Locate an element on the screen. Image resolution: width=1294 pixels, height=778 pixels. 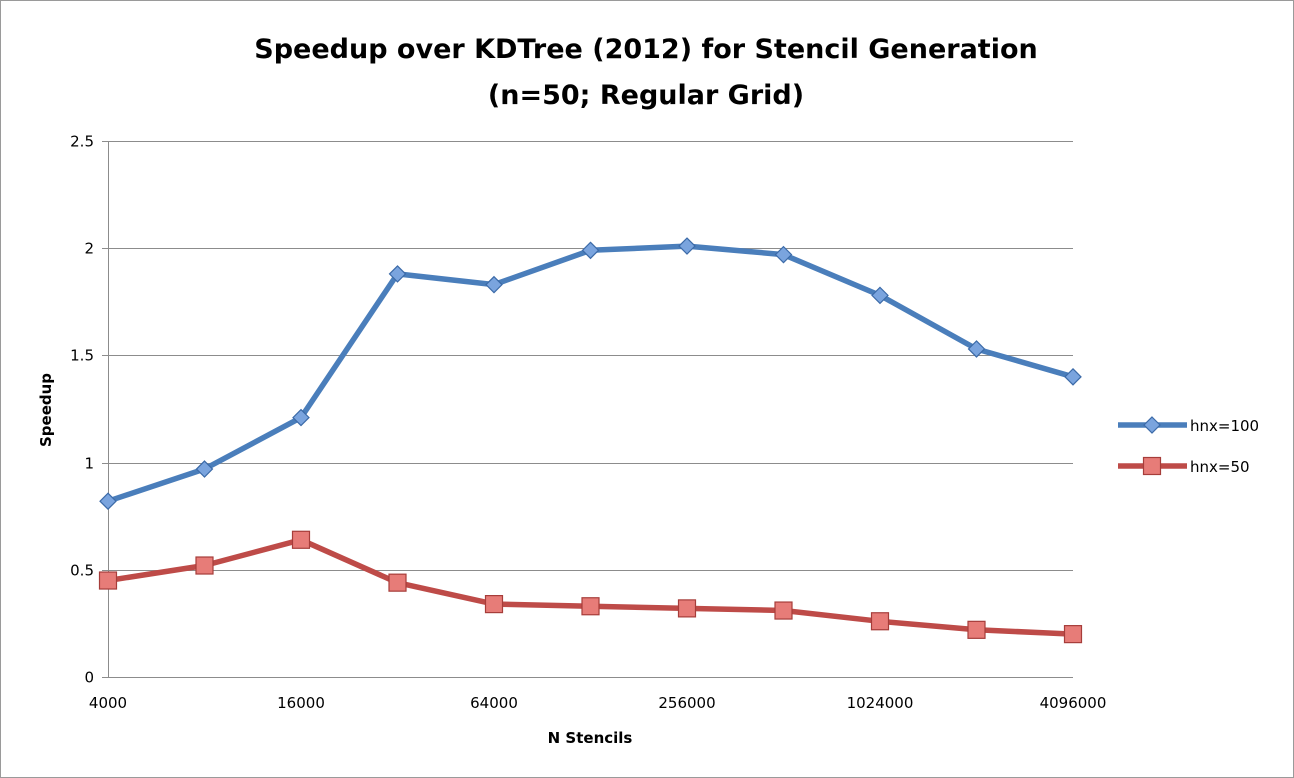
x-tick-label: 16000 is located at coordinates (301, 703).